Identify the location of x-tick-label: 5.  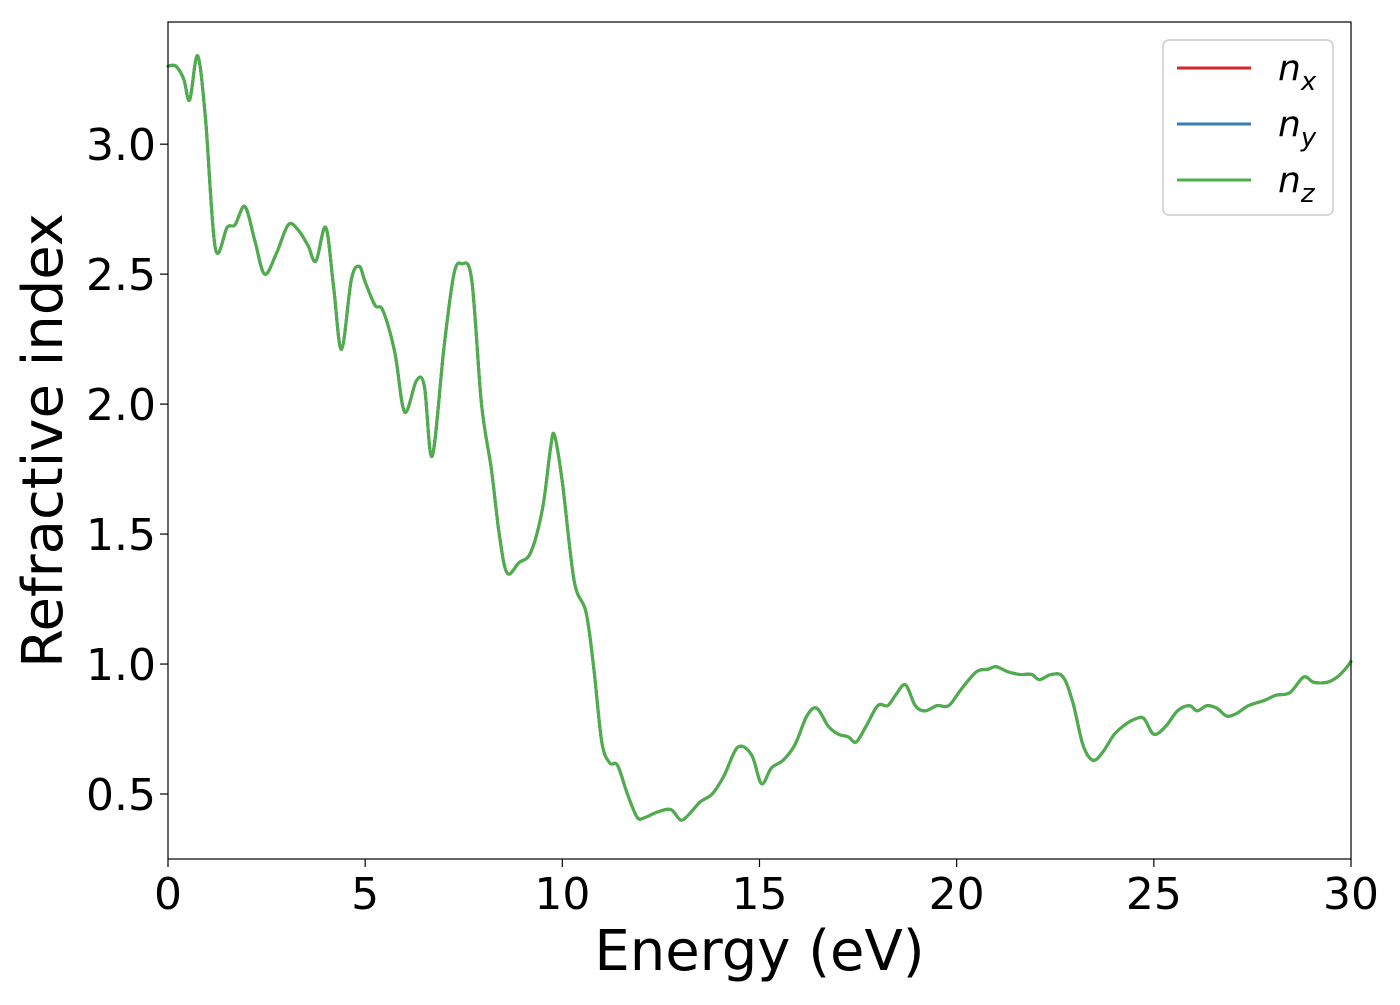
(365, 894).